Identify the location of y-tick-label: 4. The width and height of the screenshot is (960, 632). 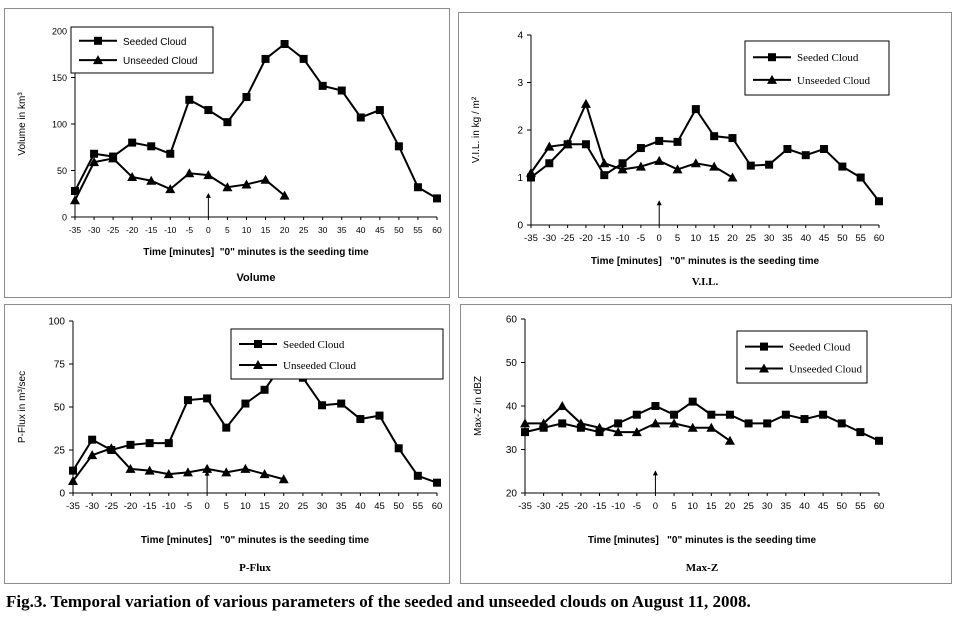
(520, 36).